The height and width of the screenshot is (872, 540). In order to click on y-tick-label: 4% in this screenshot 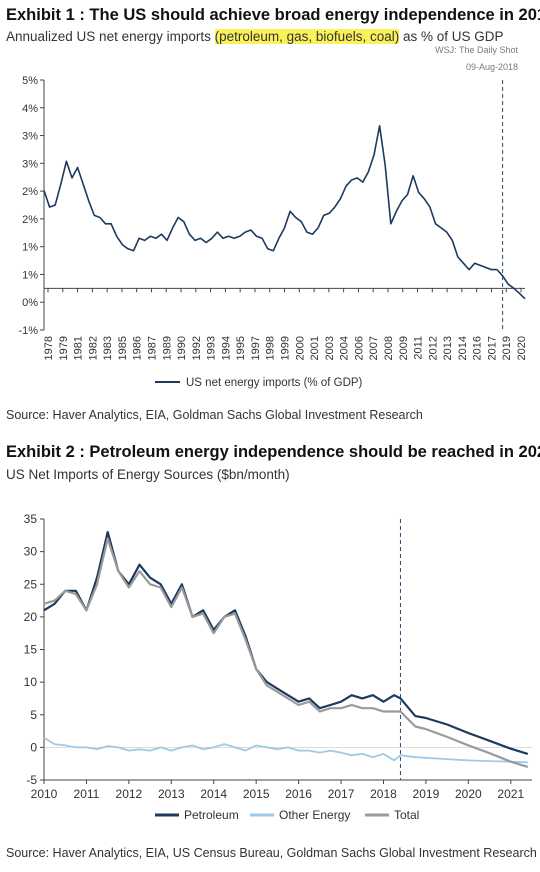, I will do `click(30, 109)`.